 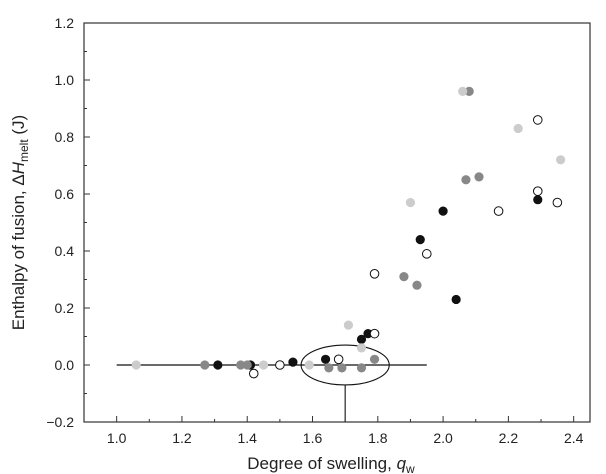 What do you see at coordinates (117, 438) in the screenshot?
I see `x-tick-label: 1.0` at bounding box center [117, 438].